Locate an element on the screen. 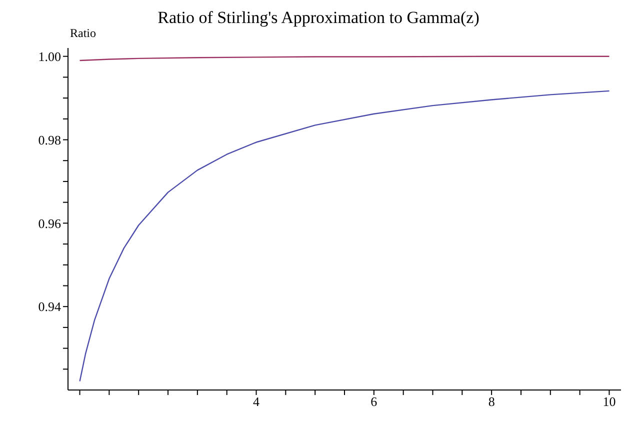 This screenshot has width=637, height=428. x-tick-label: 8 is located at coordinates (491, 402).